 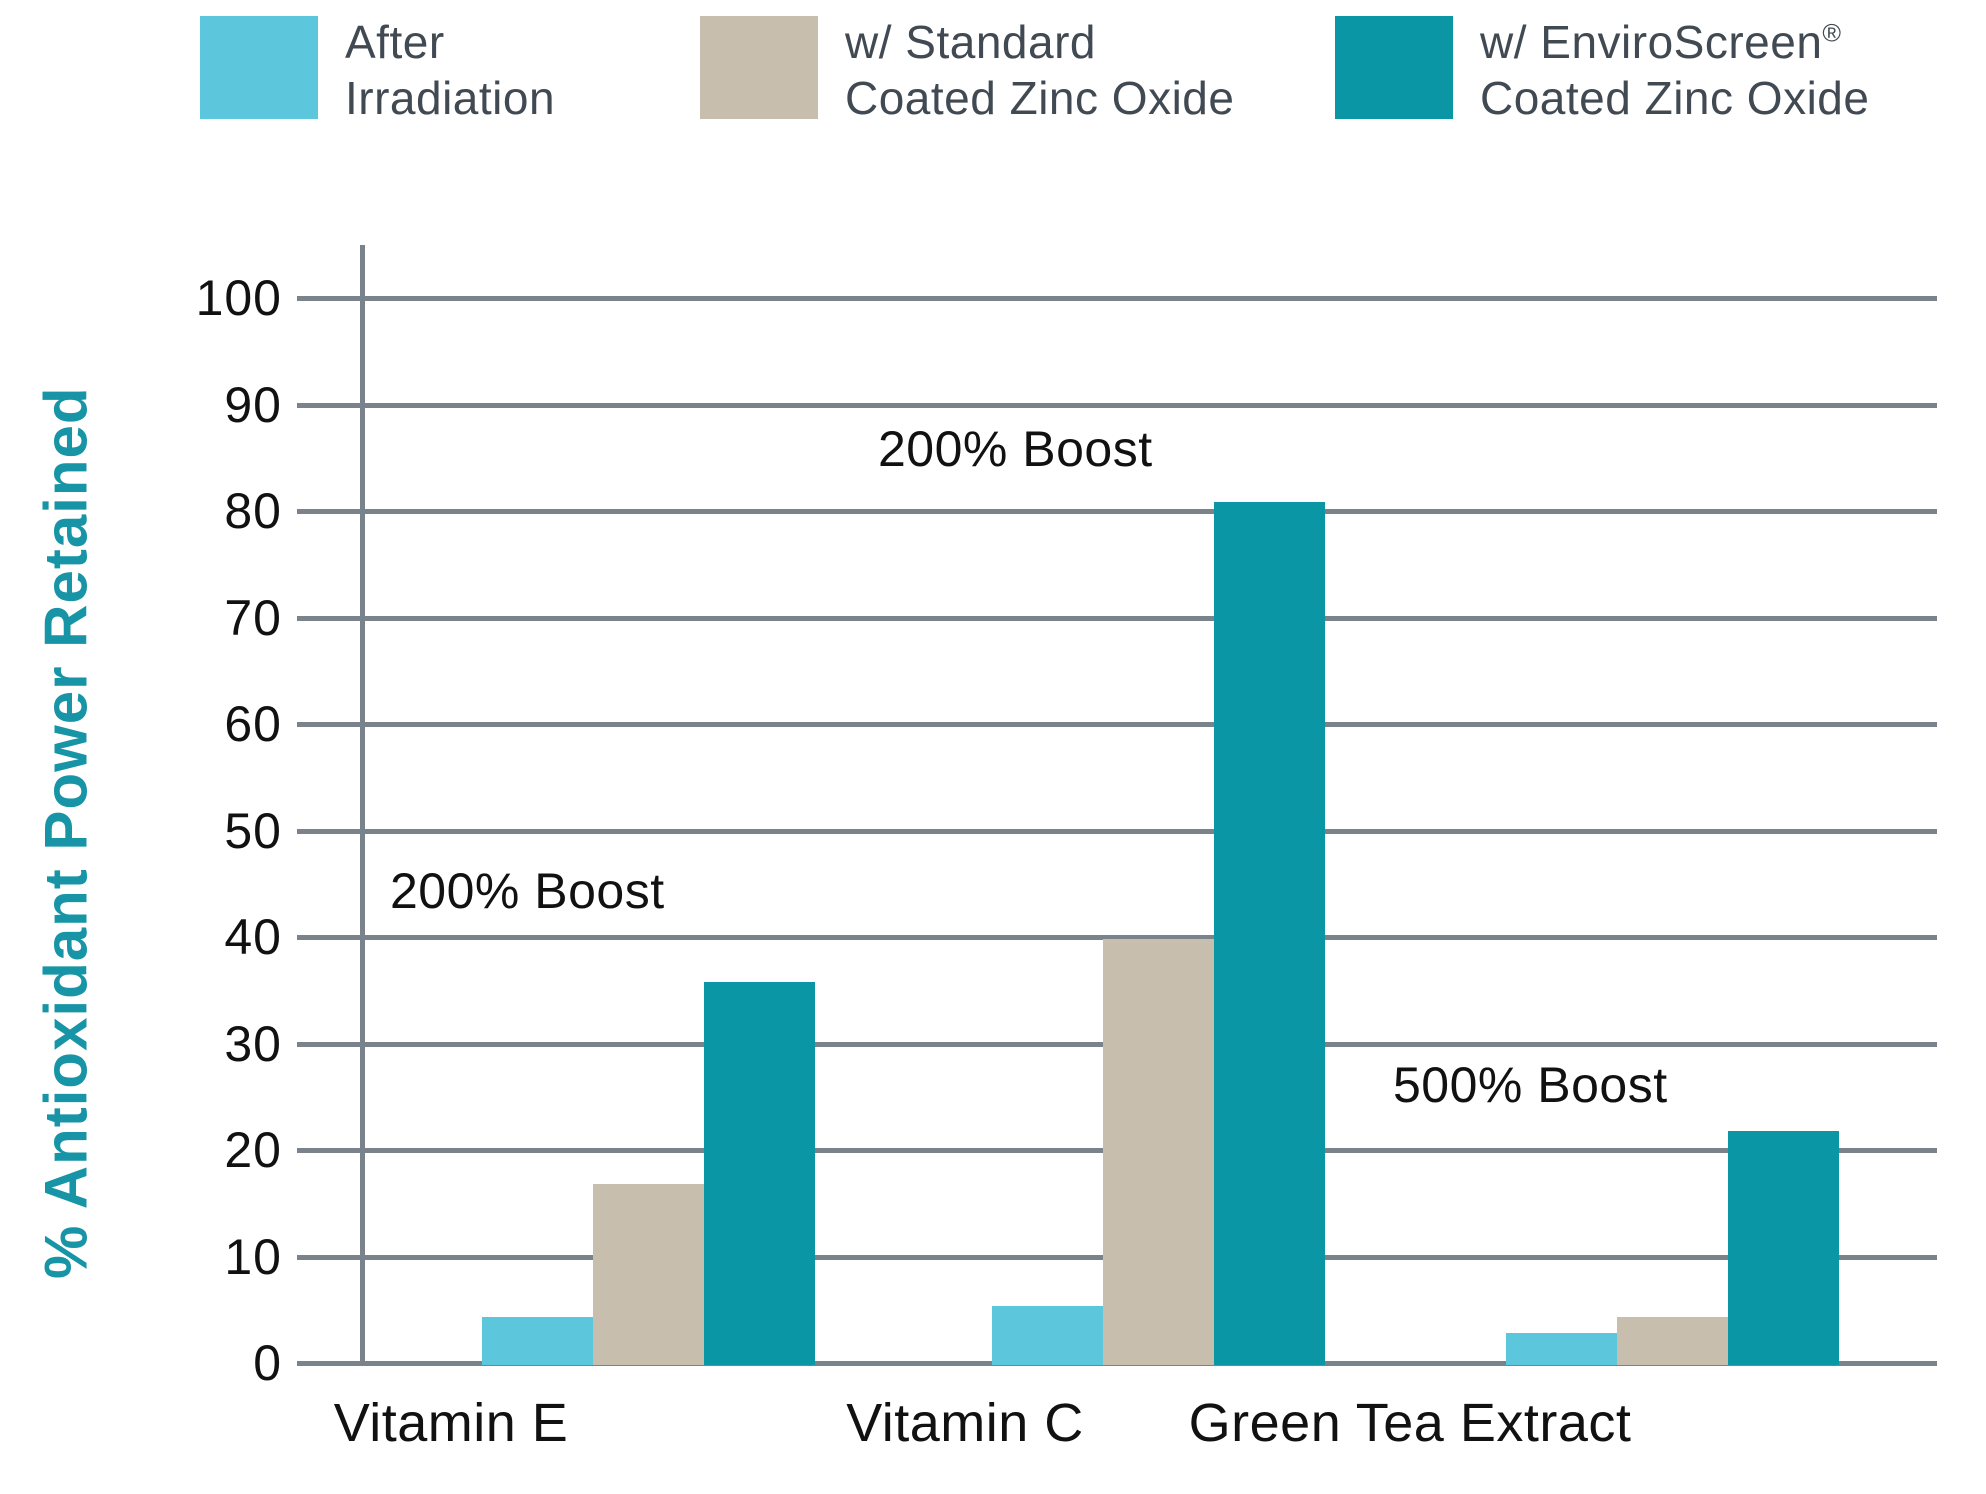 What do you see at coordinates (253, 617) in the screenshot?
I see `y-tick-label-70: 70` at bounding box center [253, 617].